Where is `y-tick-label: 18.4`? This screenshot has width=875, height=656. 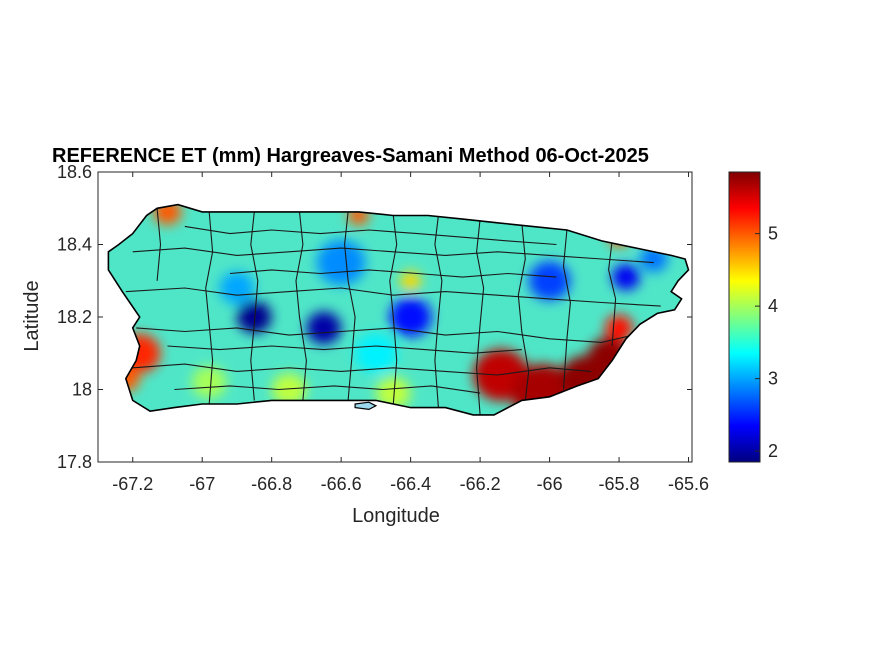
y-tick-label: 18.4 is located at coordinates (74, 245).